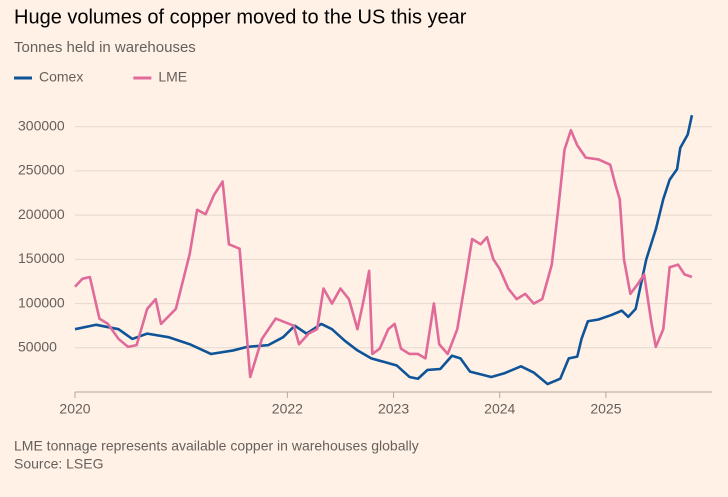  What do you see at coordinates (37, 346) in the screenshot?
I see `y-tick-label: 50000` at bounding box center [37, 346].